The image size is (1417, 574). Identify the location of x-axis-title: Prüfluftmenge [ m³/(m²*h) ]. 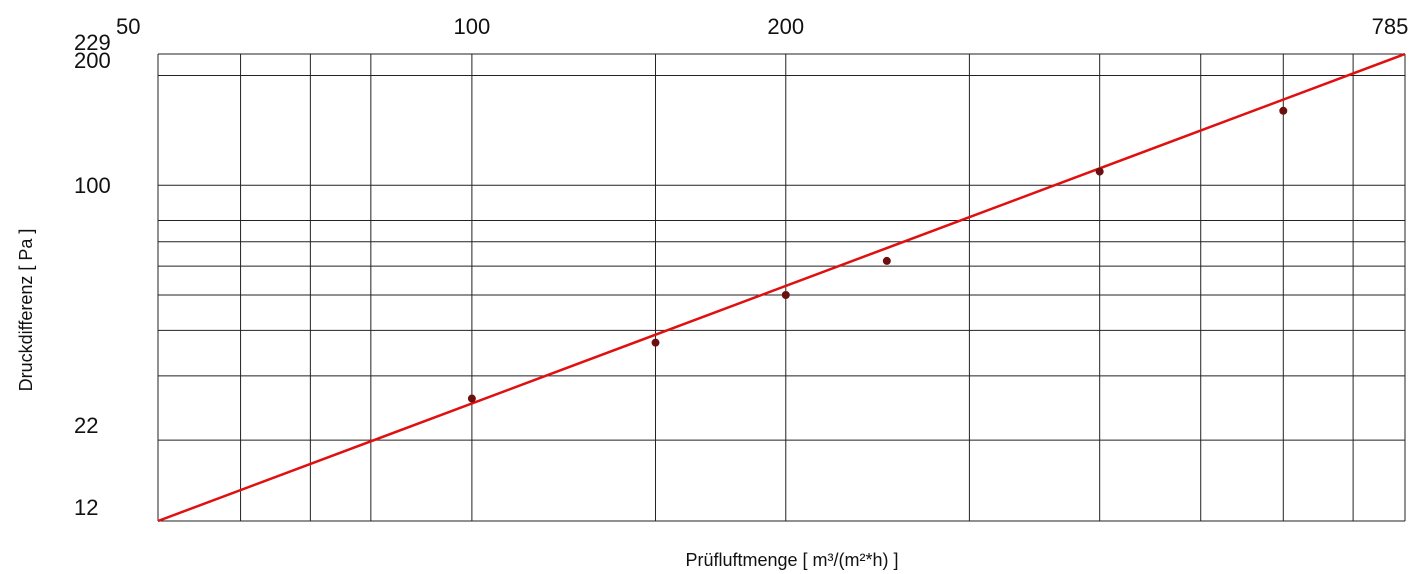
(791, 560).